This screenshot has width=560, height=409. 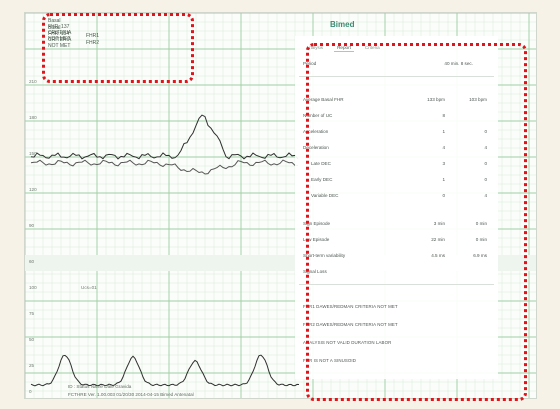 What do you see at coordinates (318, 115) in the screenshot?
I see `row-label: Number of UC` at bounding box center [318, 115].